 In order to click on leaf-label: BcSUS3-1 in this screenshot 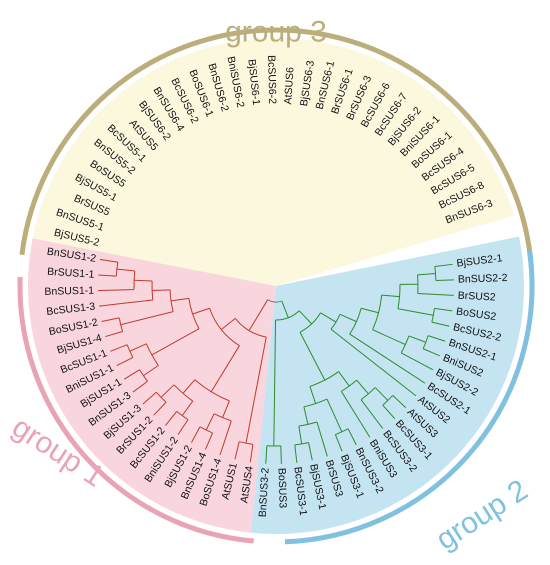, I will do `click(300, 491)`.